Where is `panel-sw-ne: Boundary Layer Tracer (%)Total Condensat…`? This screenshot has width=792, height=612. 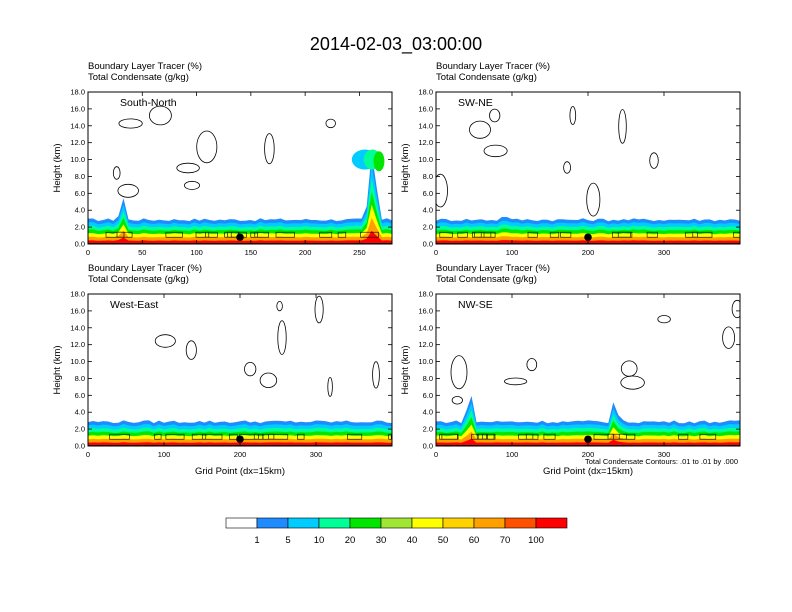
panel-sw-ne: Boundary Layer Tracer (%)Total Condensat… is located at coordinates (570, 159).